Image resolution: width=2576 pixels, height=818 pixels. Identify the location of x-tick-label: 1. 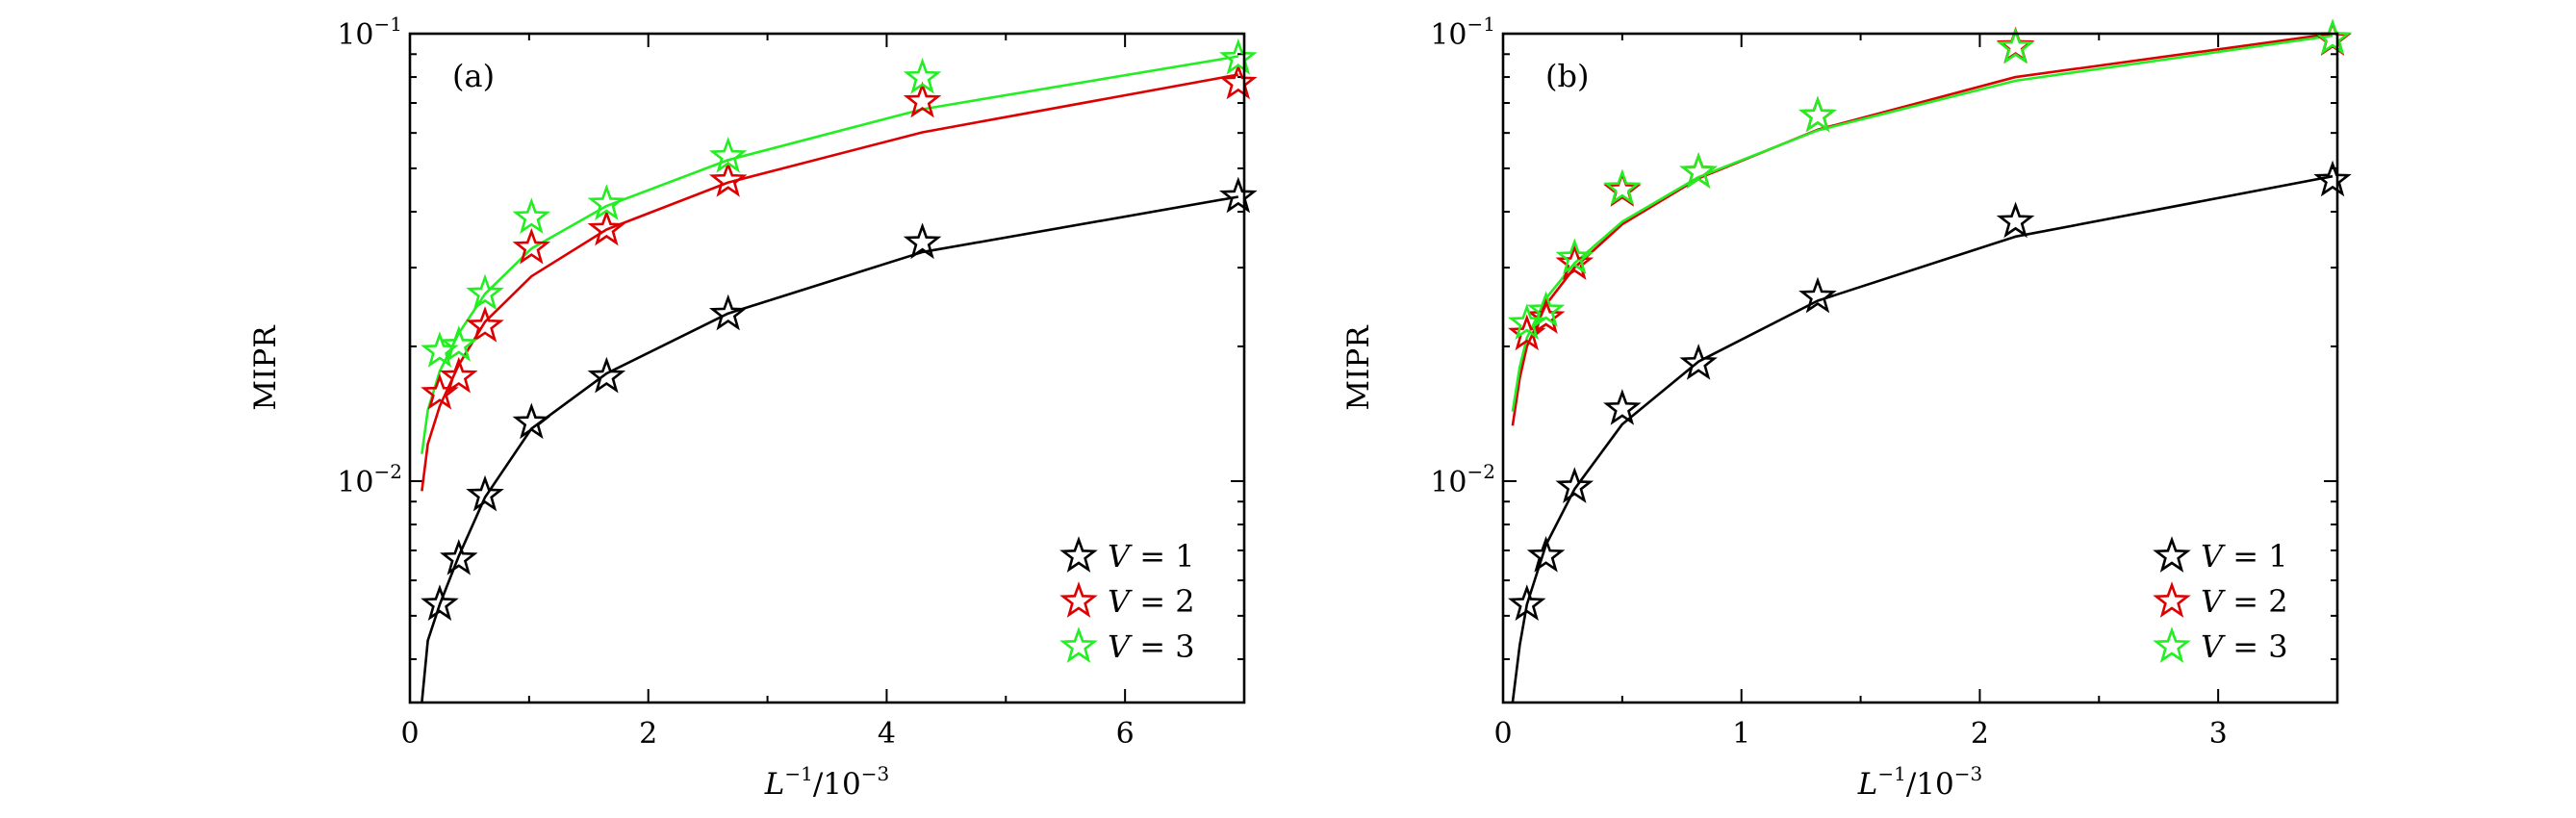
(1741, 734).